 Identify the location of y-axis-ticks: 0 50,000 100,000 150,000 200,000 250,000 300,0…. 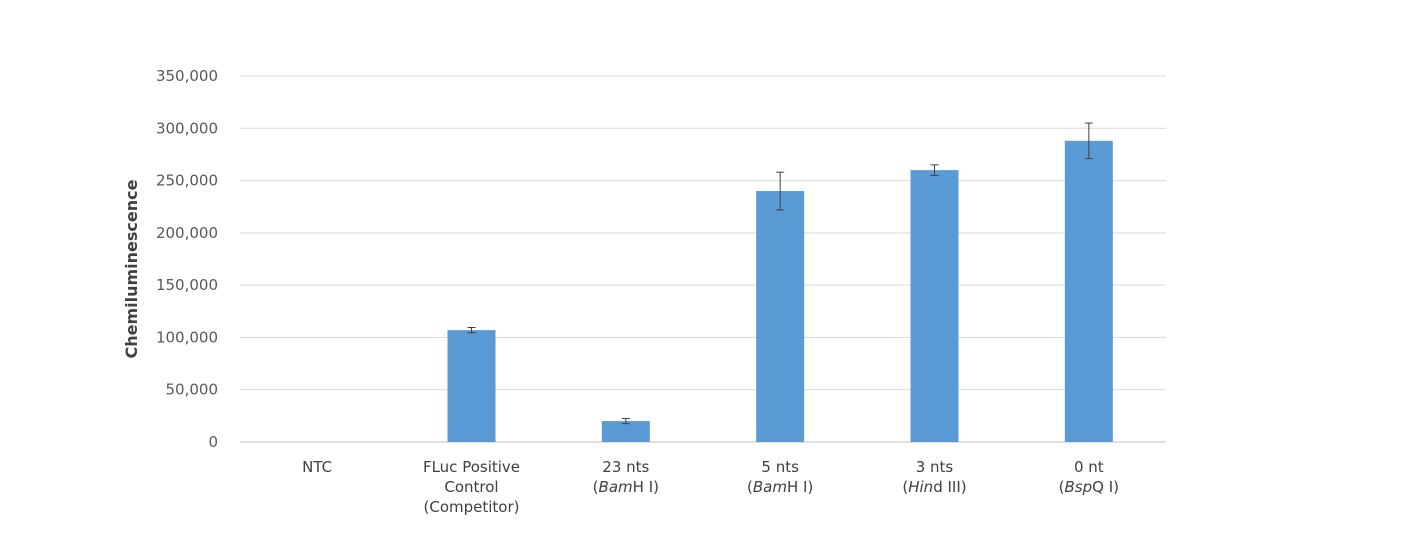
(187, 259).